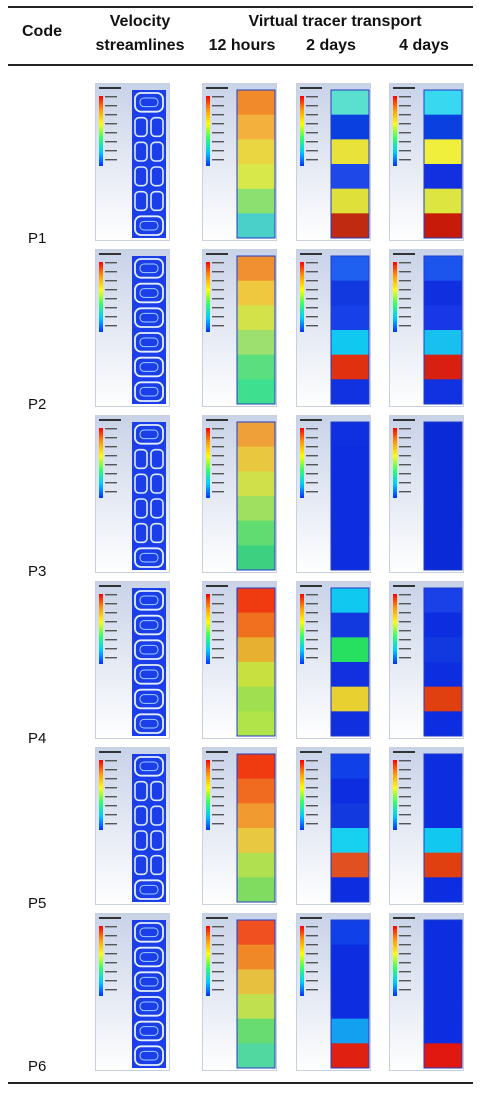 This screenshot has width=487, height=1097. What do you see at coordinates (240, 65) in the screenshot?
I see `header-rule` at bounding box center [240, 65].